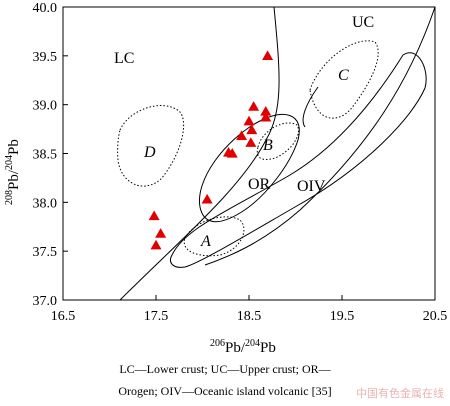 The image size is (450, 406). What do you see at coordinates (311, 186) in the screenshot?
I see `region-label-oiv: OIV` at bounding box center [311, 186].